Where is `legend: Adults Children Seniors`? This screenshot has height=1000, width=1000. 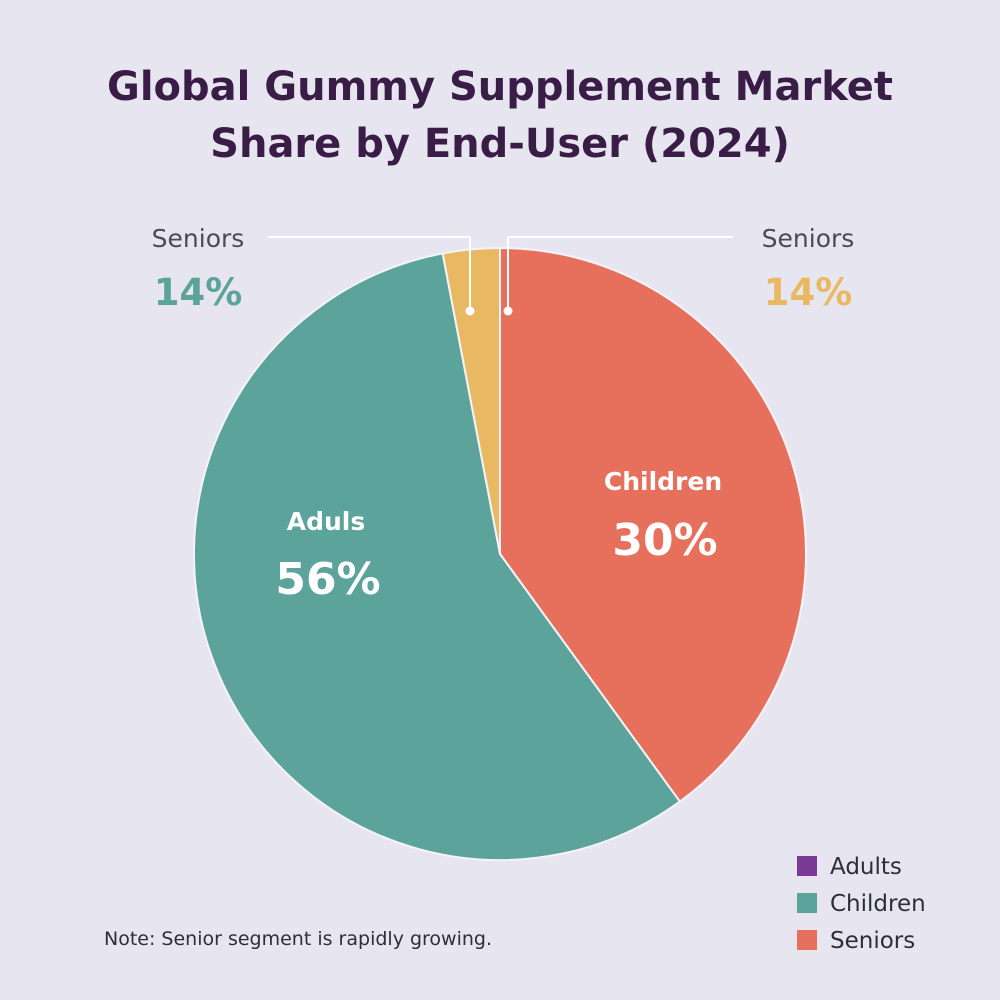 legend: Adults Children Seniors is located at coordinates (861, 904).